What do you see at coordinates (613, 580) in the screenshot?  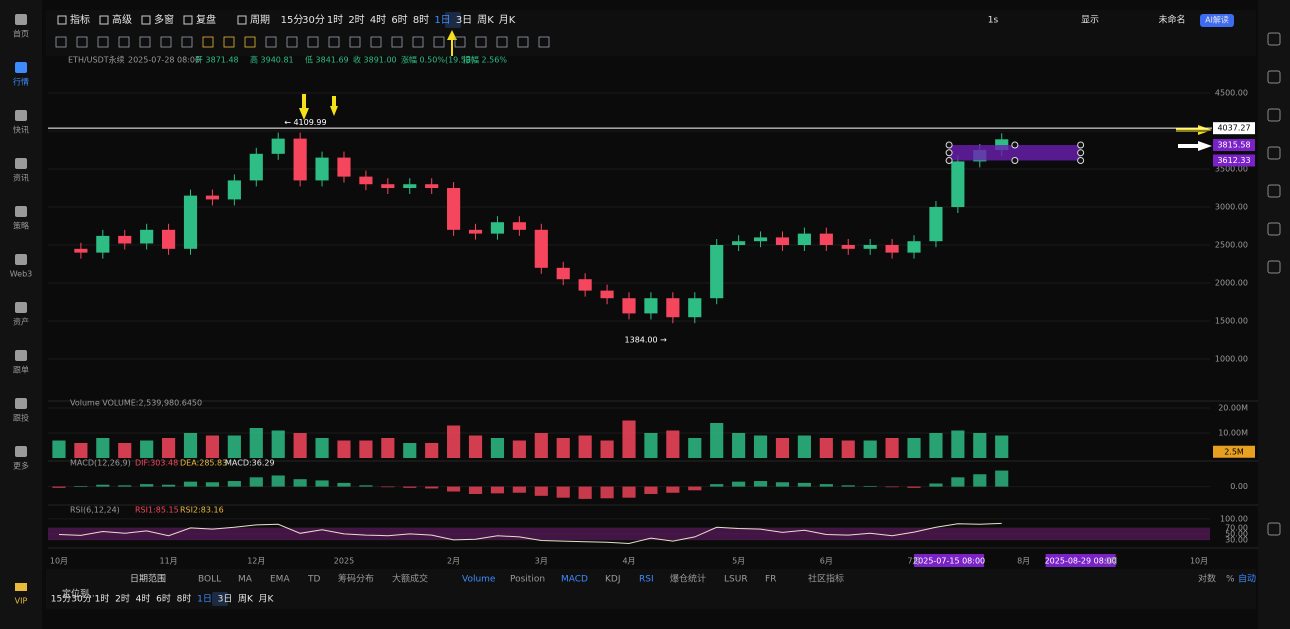 I see `sub-indicator-button: KDJ` at bounding box center [613, 580].